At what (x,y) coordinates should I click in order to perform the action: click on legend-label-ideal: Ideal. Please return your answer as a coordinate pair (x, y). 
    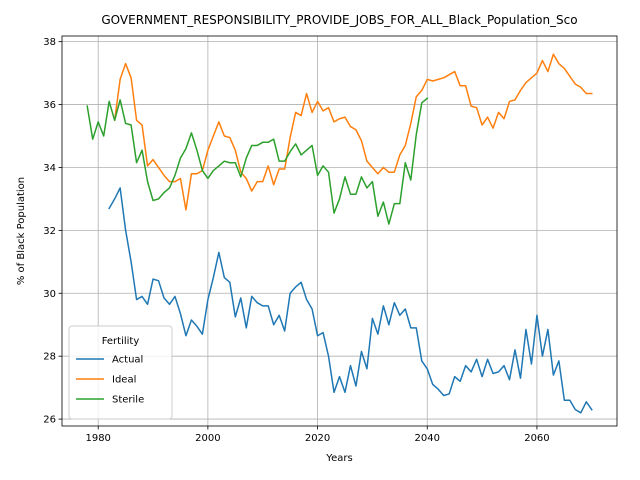
    Looking at the image, I should click on (124, 380).